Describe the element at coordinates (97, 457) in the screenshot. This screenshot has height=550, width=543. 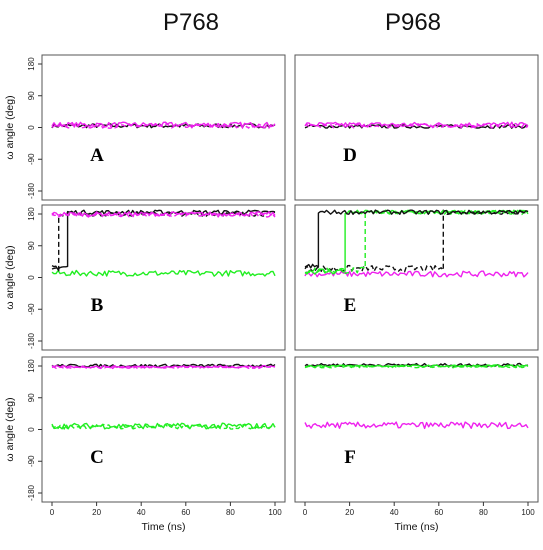
I see `panel-letter: C` at that location.